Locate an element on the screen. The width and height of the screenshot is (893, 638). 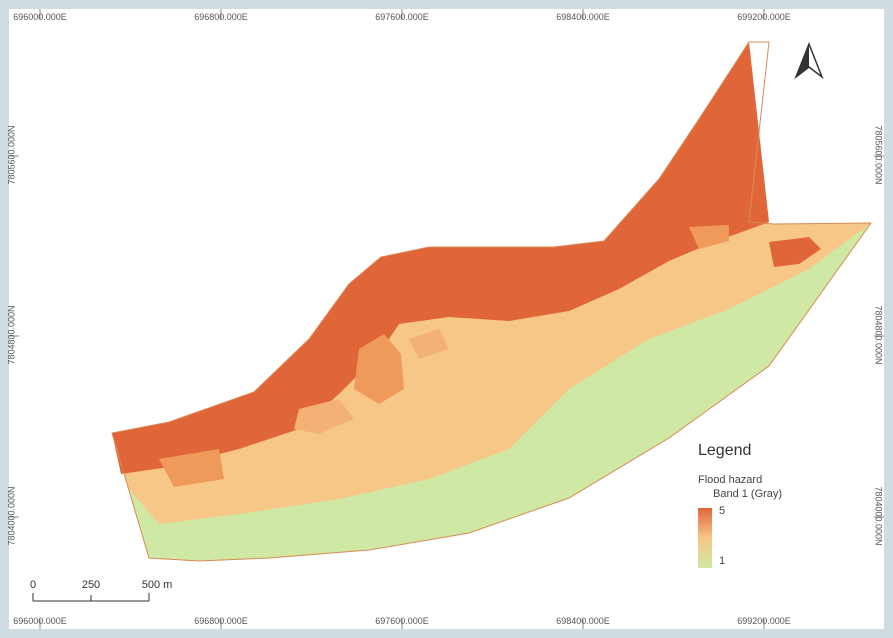
right-coord-label: 7804000.000N is located at coordinates (878, 516).